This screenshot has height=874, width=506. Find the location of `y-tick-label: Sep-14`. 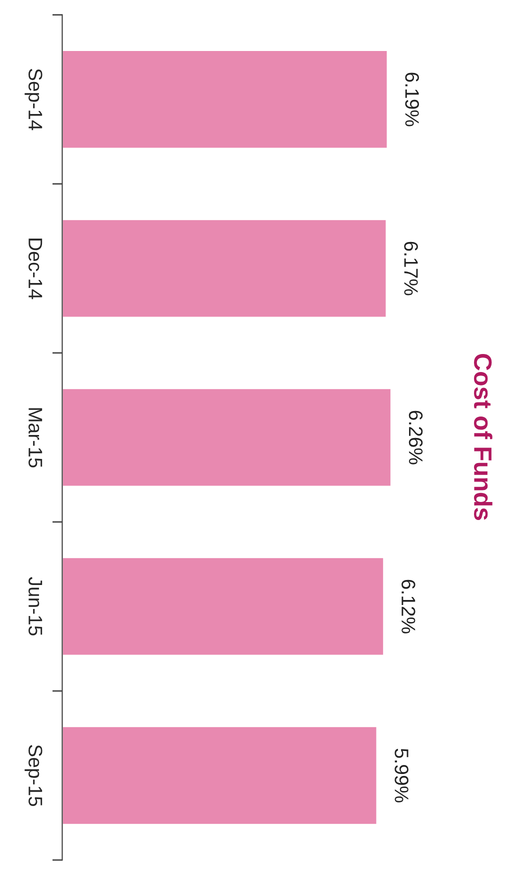

y-tick-label: Sep-14 is located at coordinates (33, 99).